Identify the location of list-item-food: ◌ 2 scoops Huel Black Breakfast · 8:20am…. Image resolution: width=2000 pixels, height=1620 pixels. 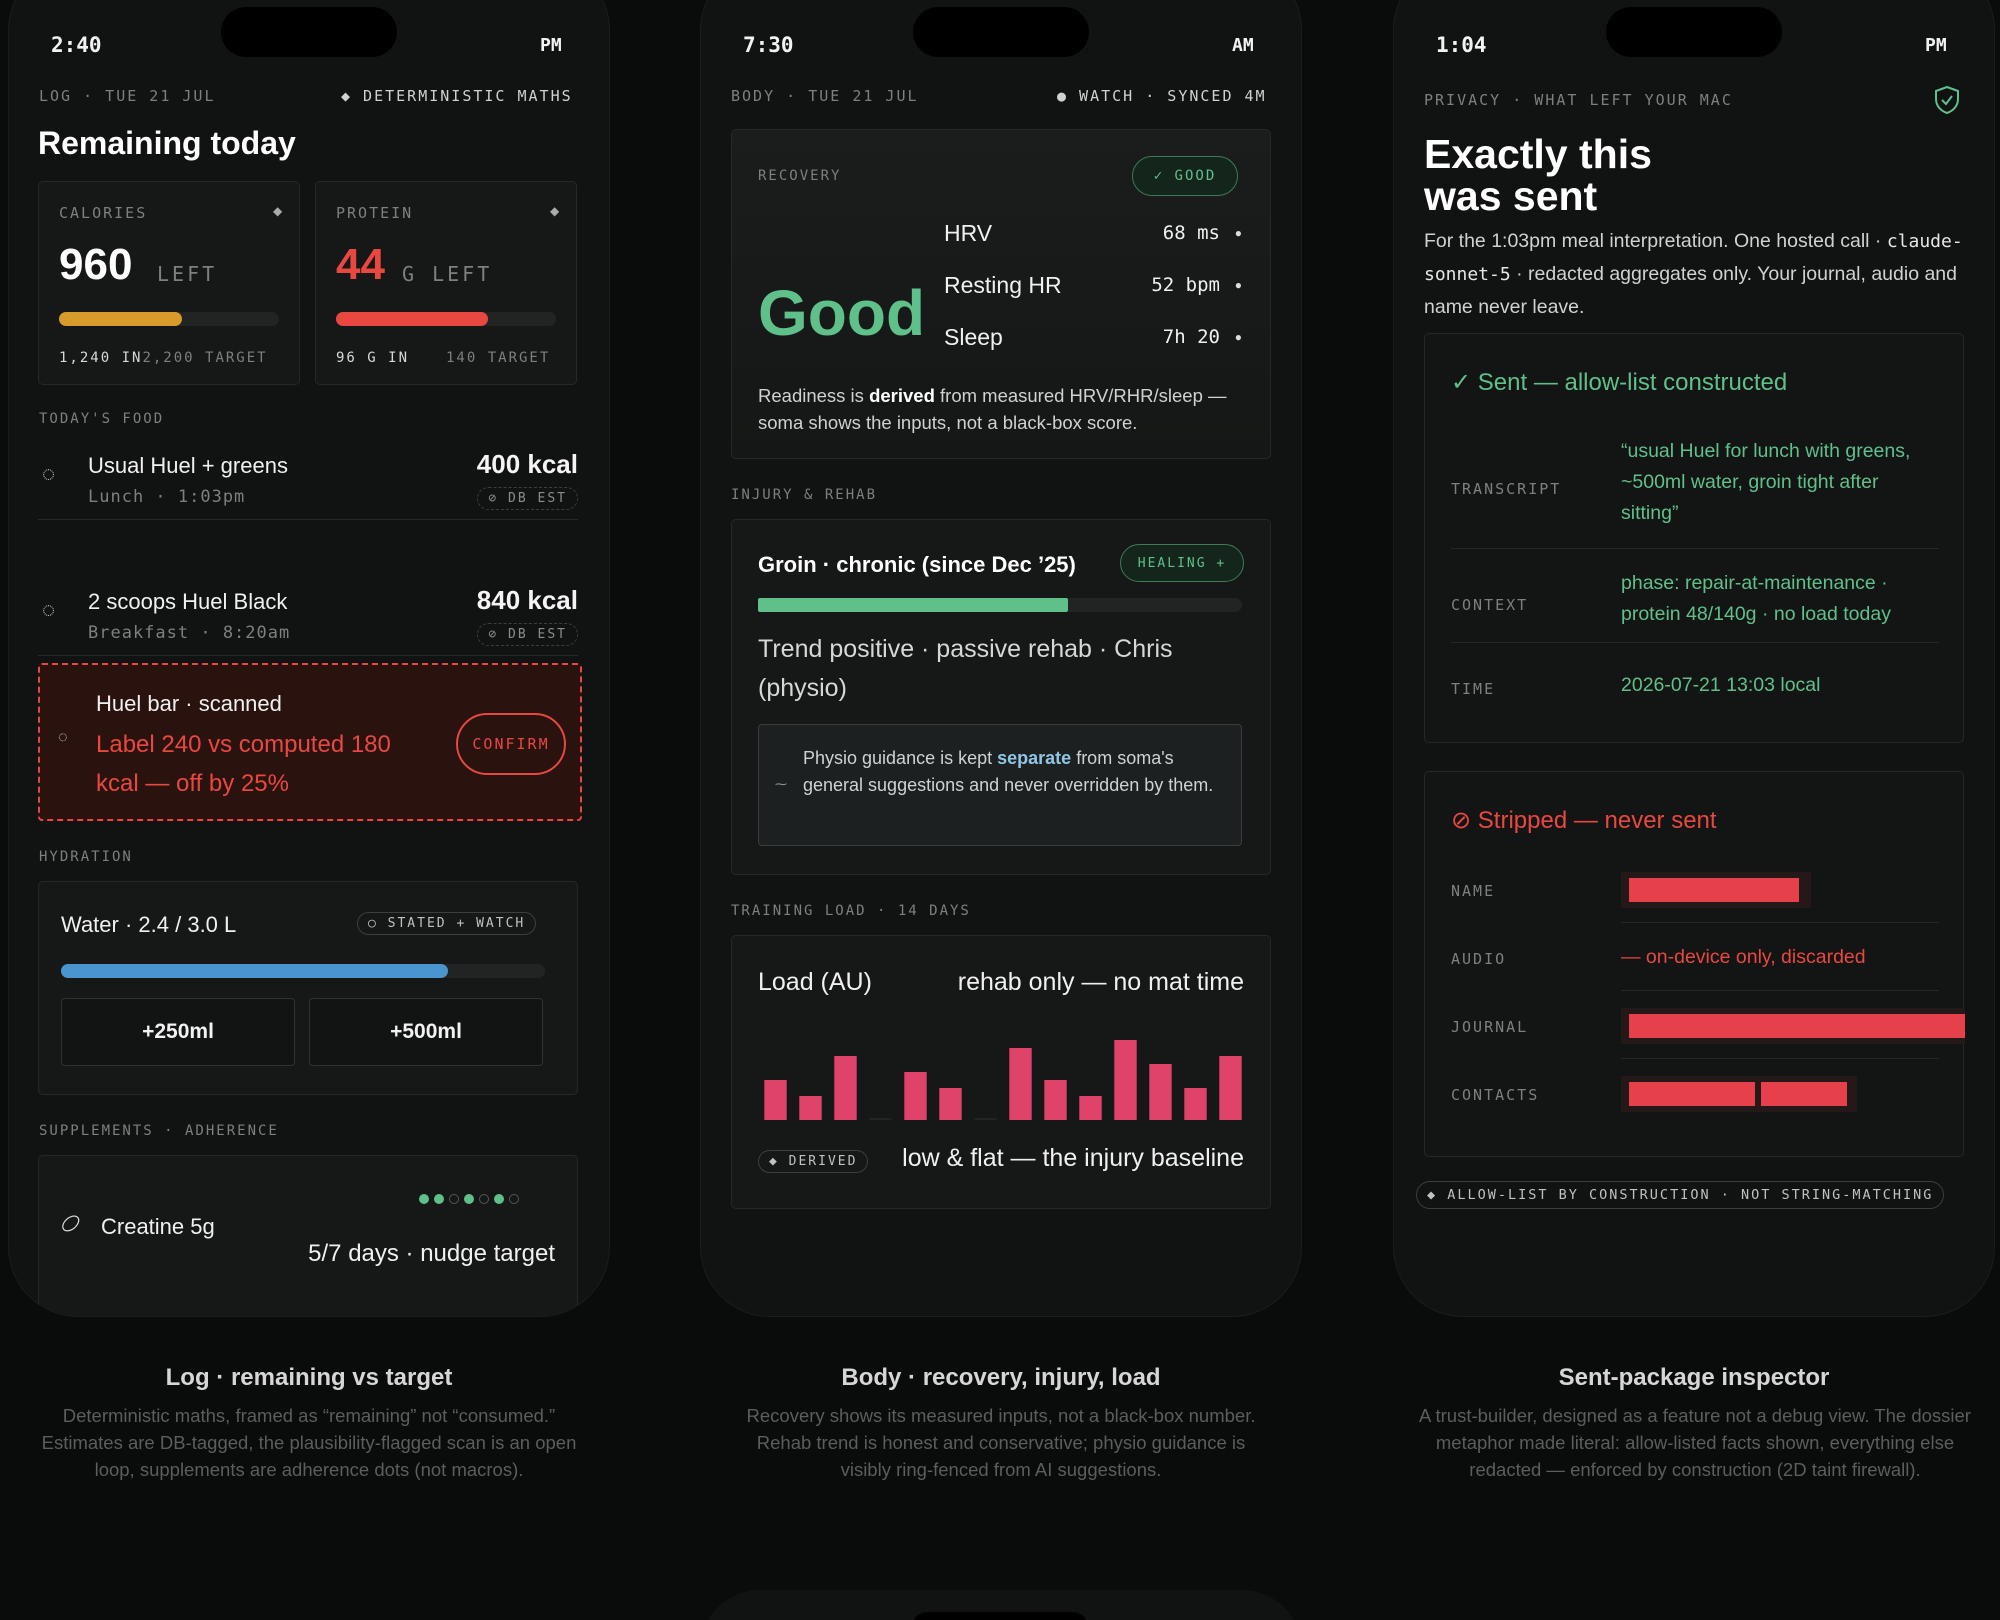
(308, 605).